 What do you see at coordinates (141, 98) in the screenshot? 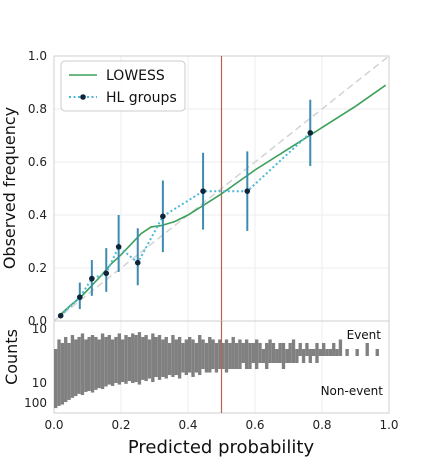
I see `legend-hl-label: HL groups` at bounding box center [141, 98].